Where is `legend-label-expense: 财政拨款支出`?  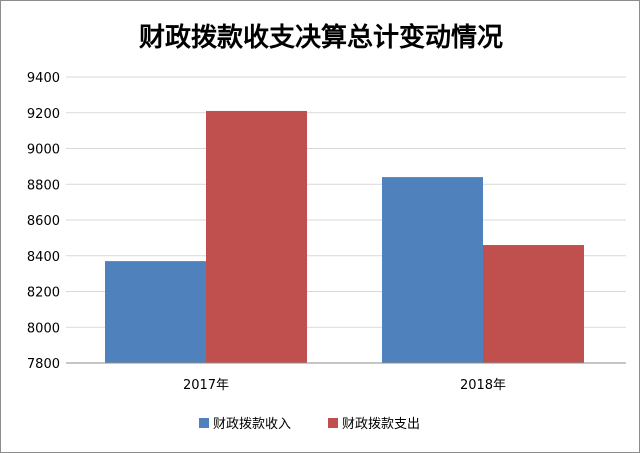
legend-label-expense: 财政拨款支出 is located at coordinates (381, 424).